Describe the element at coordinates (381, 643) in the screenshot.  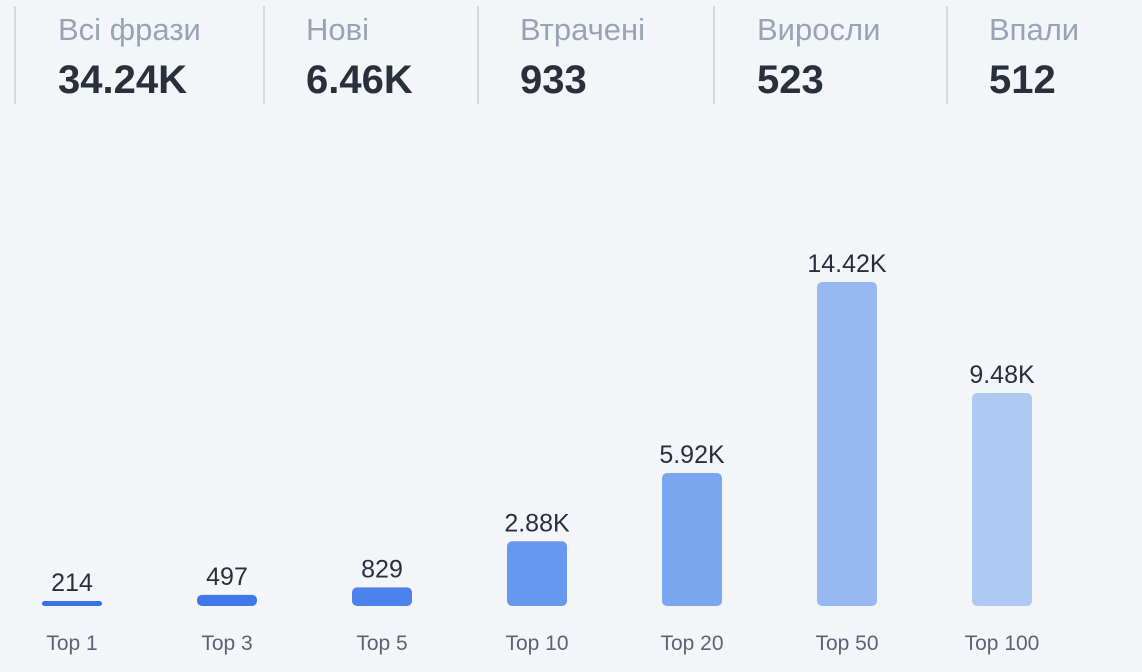
I see `x-tick-label: Top 5` at that location.